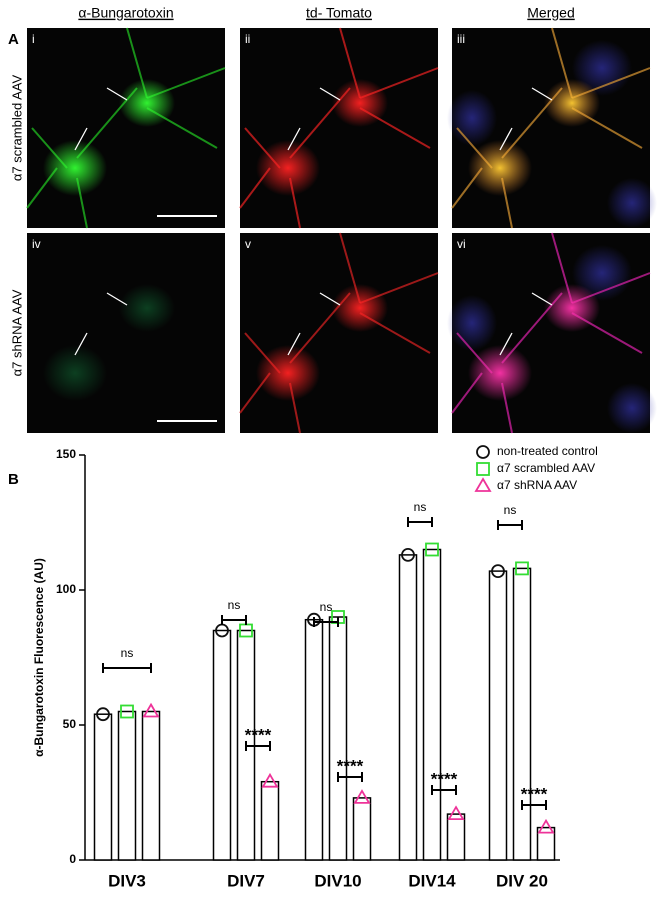  Describe the element at coordinates (127, 880) in the screenshot. I see `x-tick-label: DIV3` at that location.